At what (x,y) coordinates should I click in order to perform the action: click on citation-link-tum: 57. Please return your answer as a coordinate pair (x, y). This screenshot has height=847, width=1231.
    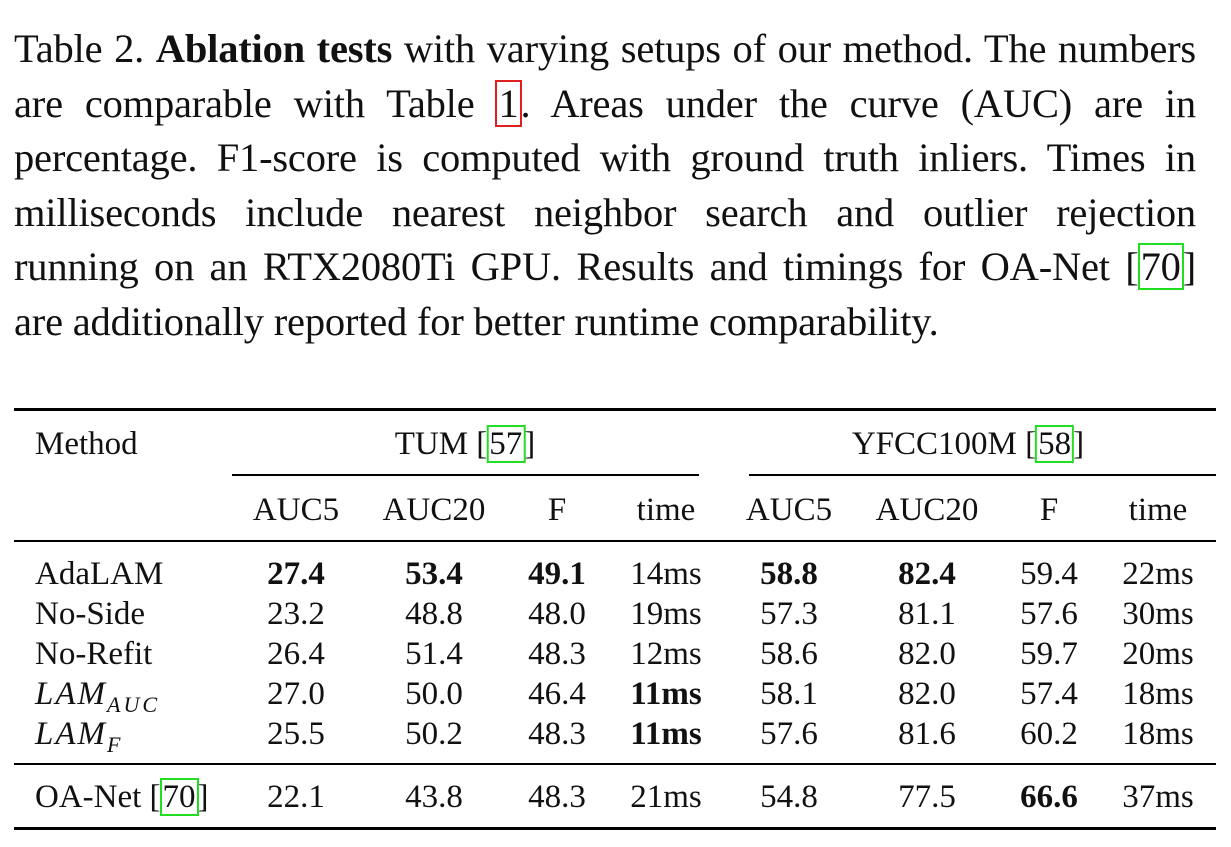
    Looking at the image, I should click on (506, 444).